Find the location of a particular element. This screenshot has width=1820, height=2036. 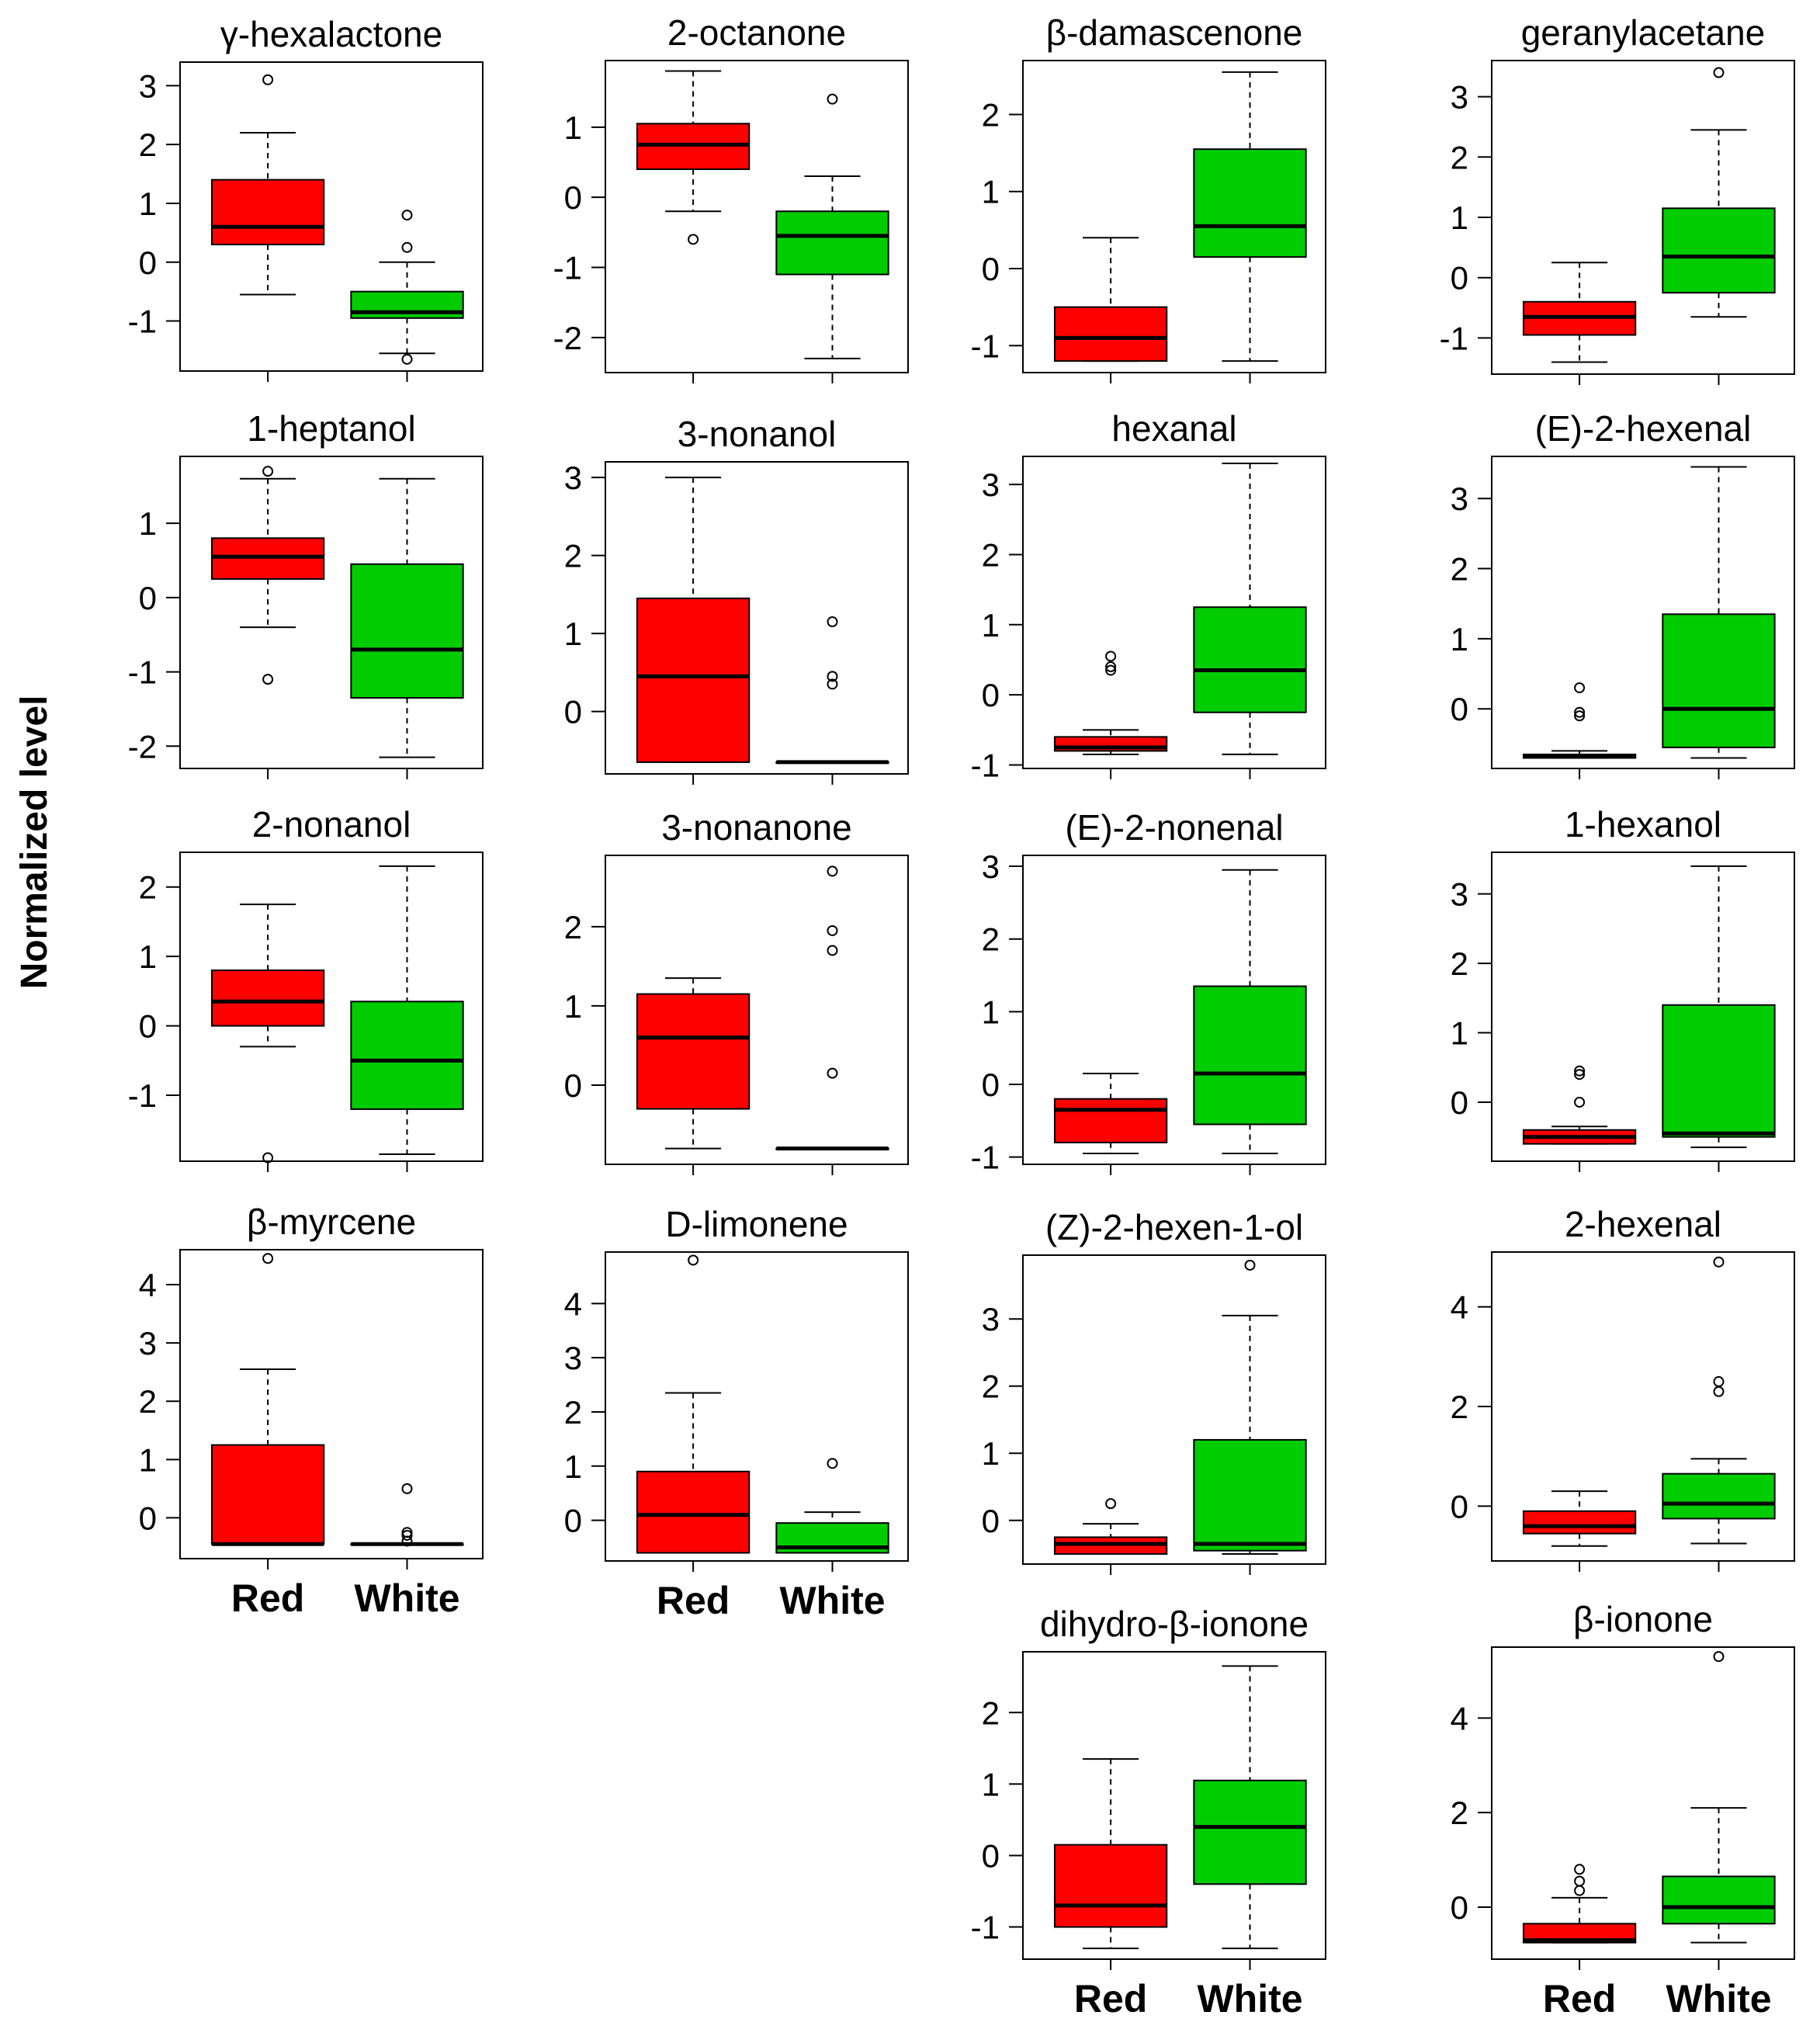

panel-1: 2-octanone -2 -1 0 1 is located at coordinates (731, 197).